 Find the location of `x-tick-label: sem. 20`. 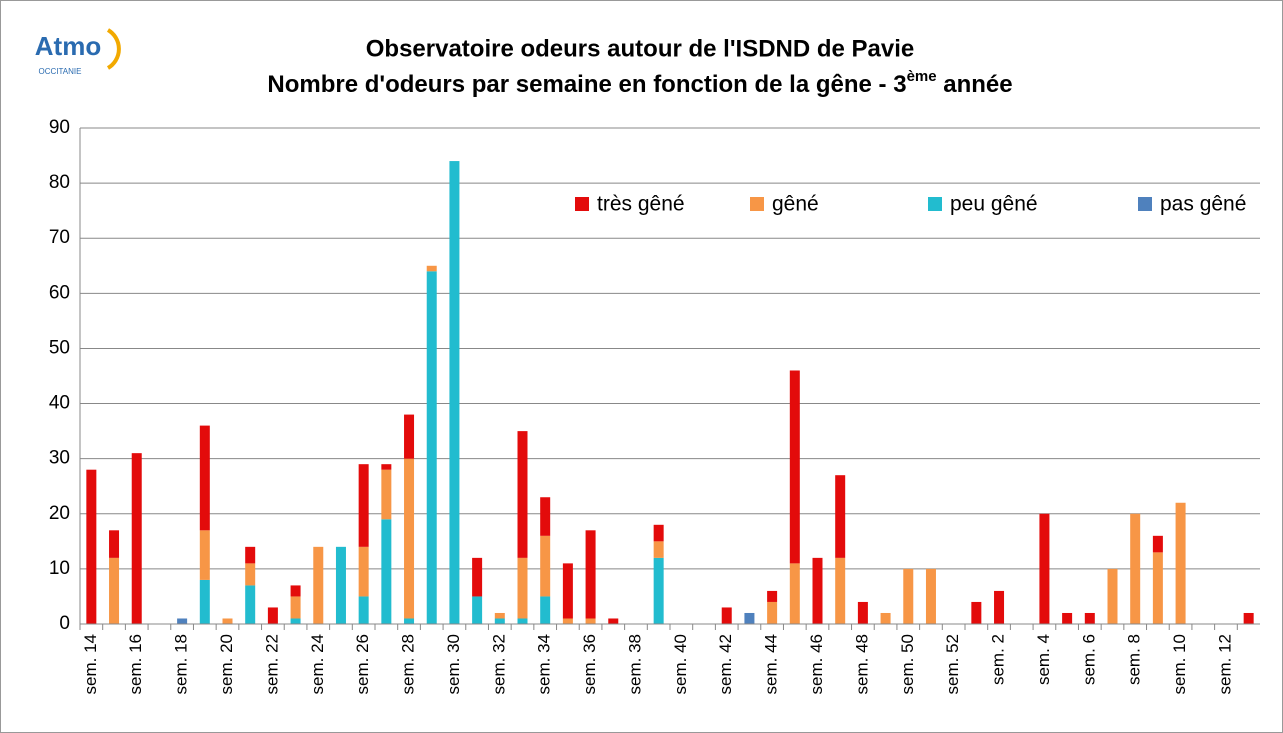

x-tick-label: sem. 20 is located at coordinates (226, 664).